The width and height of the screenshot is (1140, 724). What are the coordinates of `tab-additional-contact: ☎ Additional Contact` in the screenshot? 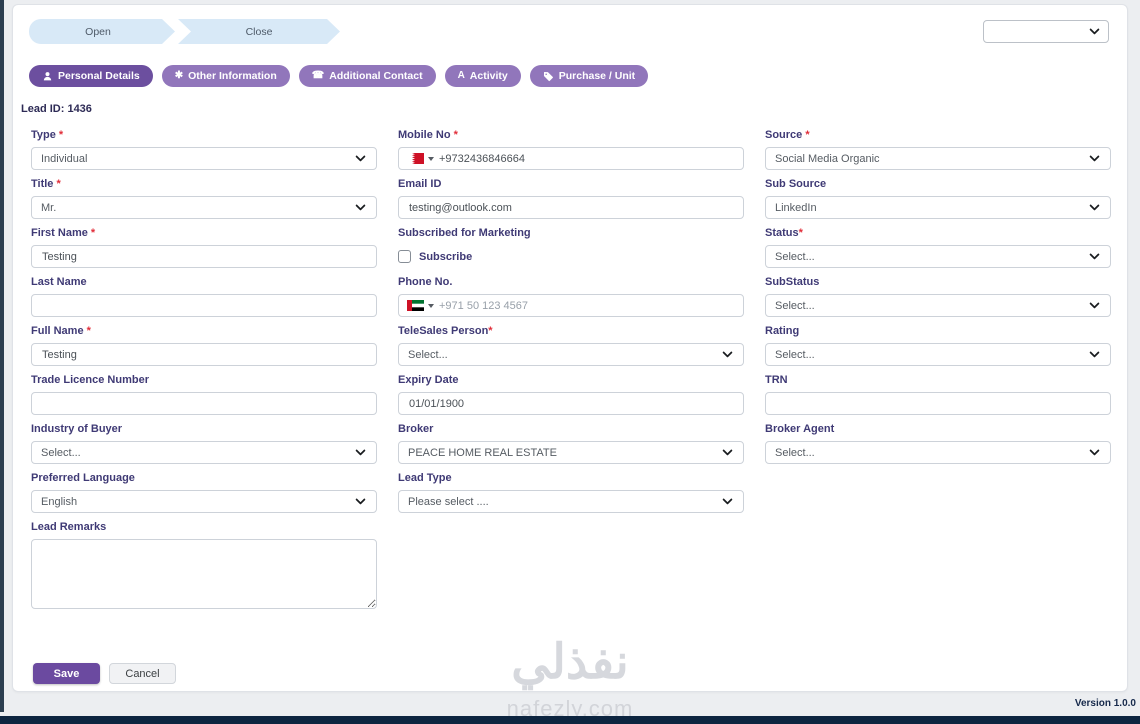 It's located at (367, 76).